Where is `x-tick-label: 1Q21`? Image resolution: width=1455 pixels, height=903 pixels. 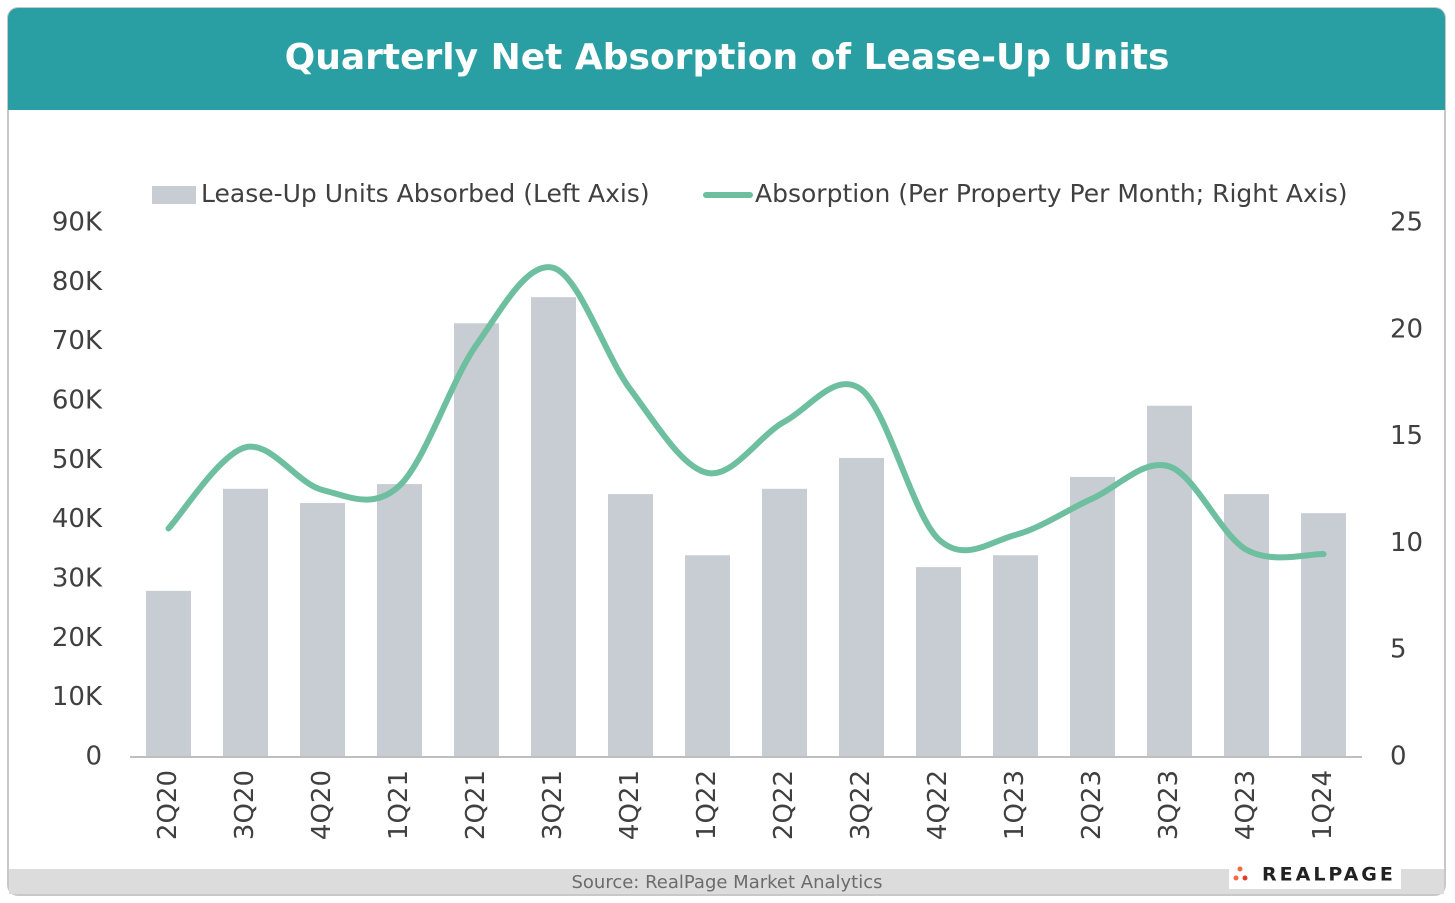
x-tick-label: 1Q21 is located at coordinates (399, 805).